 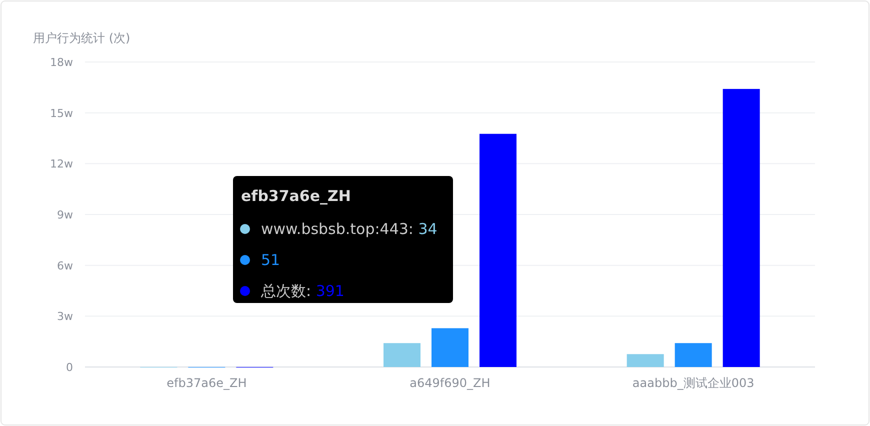 What do you see at coordinates (81, 38) in the screenshot?
I see `y-axis-title: 用户行为统计 (次)` at bounding box center [81, 38].